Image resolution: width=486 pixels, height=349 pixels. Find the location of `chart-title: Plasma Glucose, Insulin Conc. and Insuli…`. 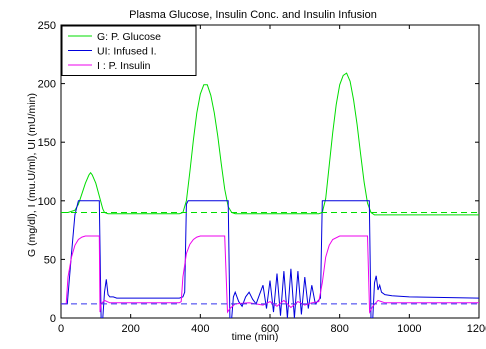

chart-title: Plasma Glucose, Insulin Conc. and Insuli… is located at coordinates (253, 15).